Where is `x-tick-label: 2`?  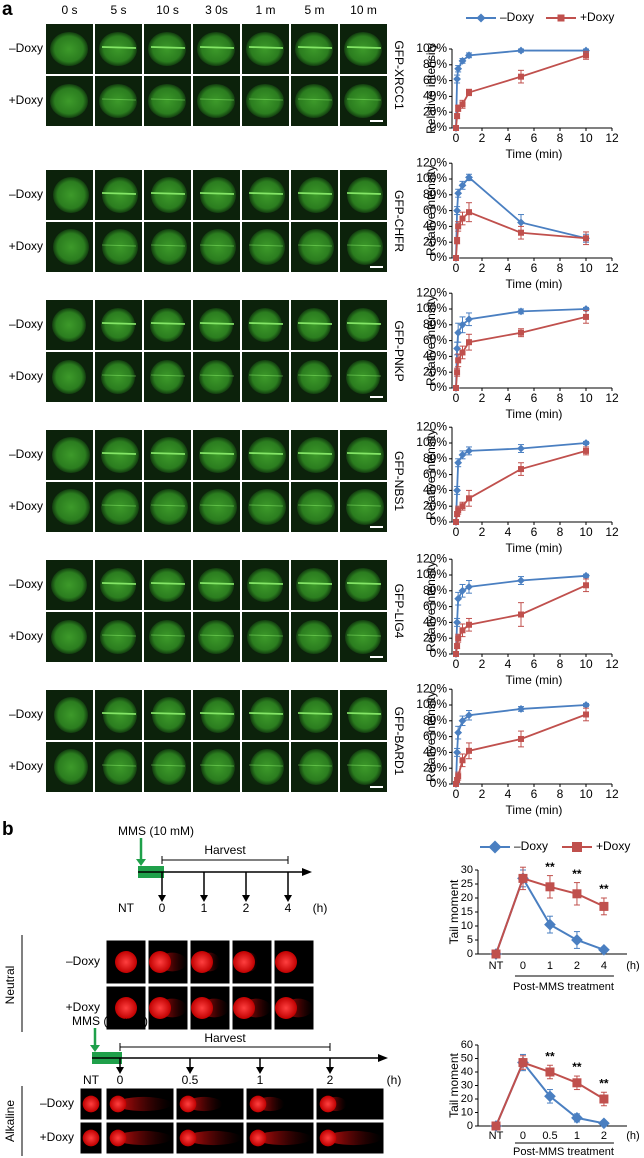 x-tick-label: 2 is located at coordinates (482, 794).